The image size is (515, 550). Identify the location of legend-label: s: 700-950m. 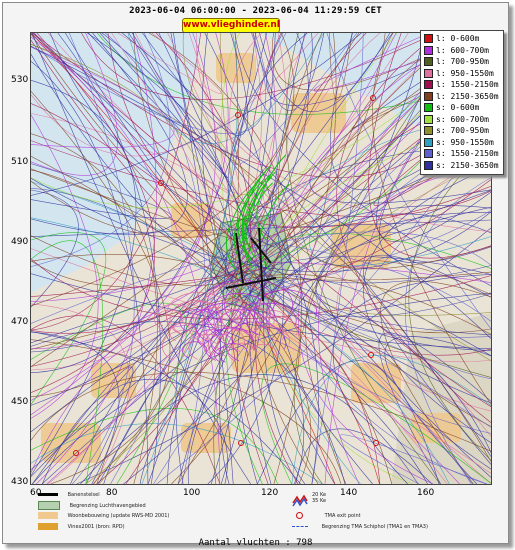
(462, 130).